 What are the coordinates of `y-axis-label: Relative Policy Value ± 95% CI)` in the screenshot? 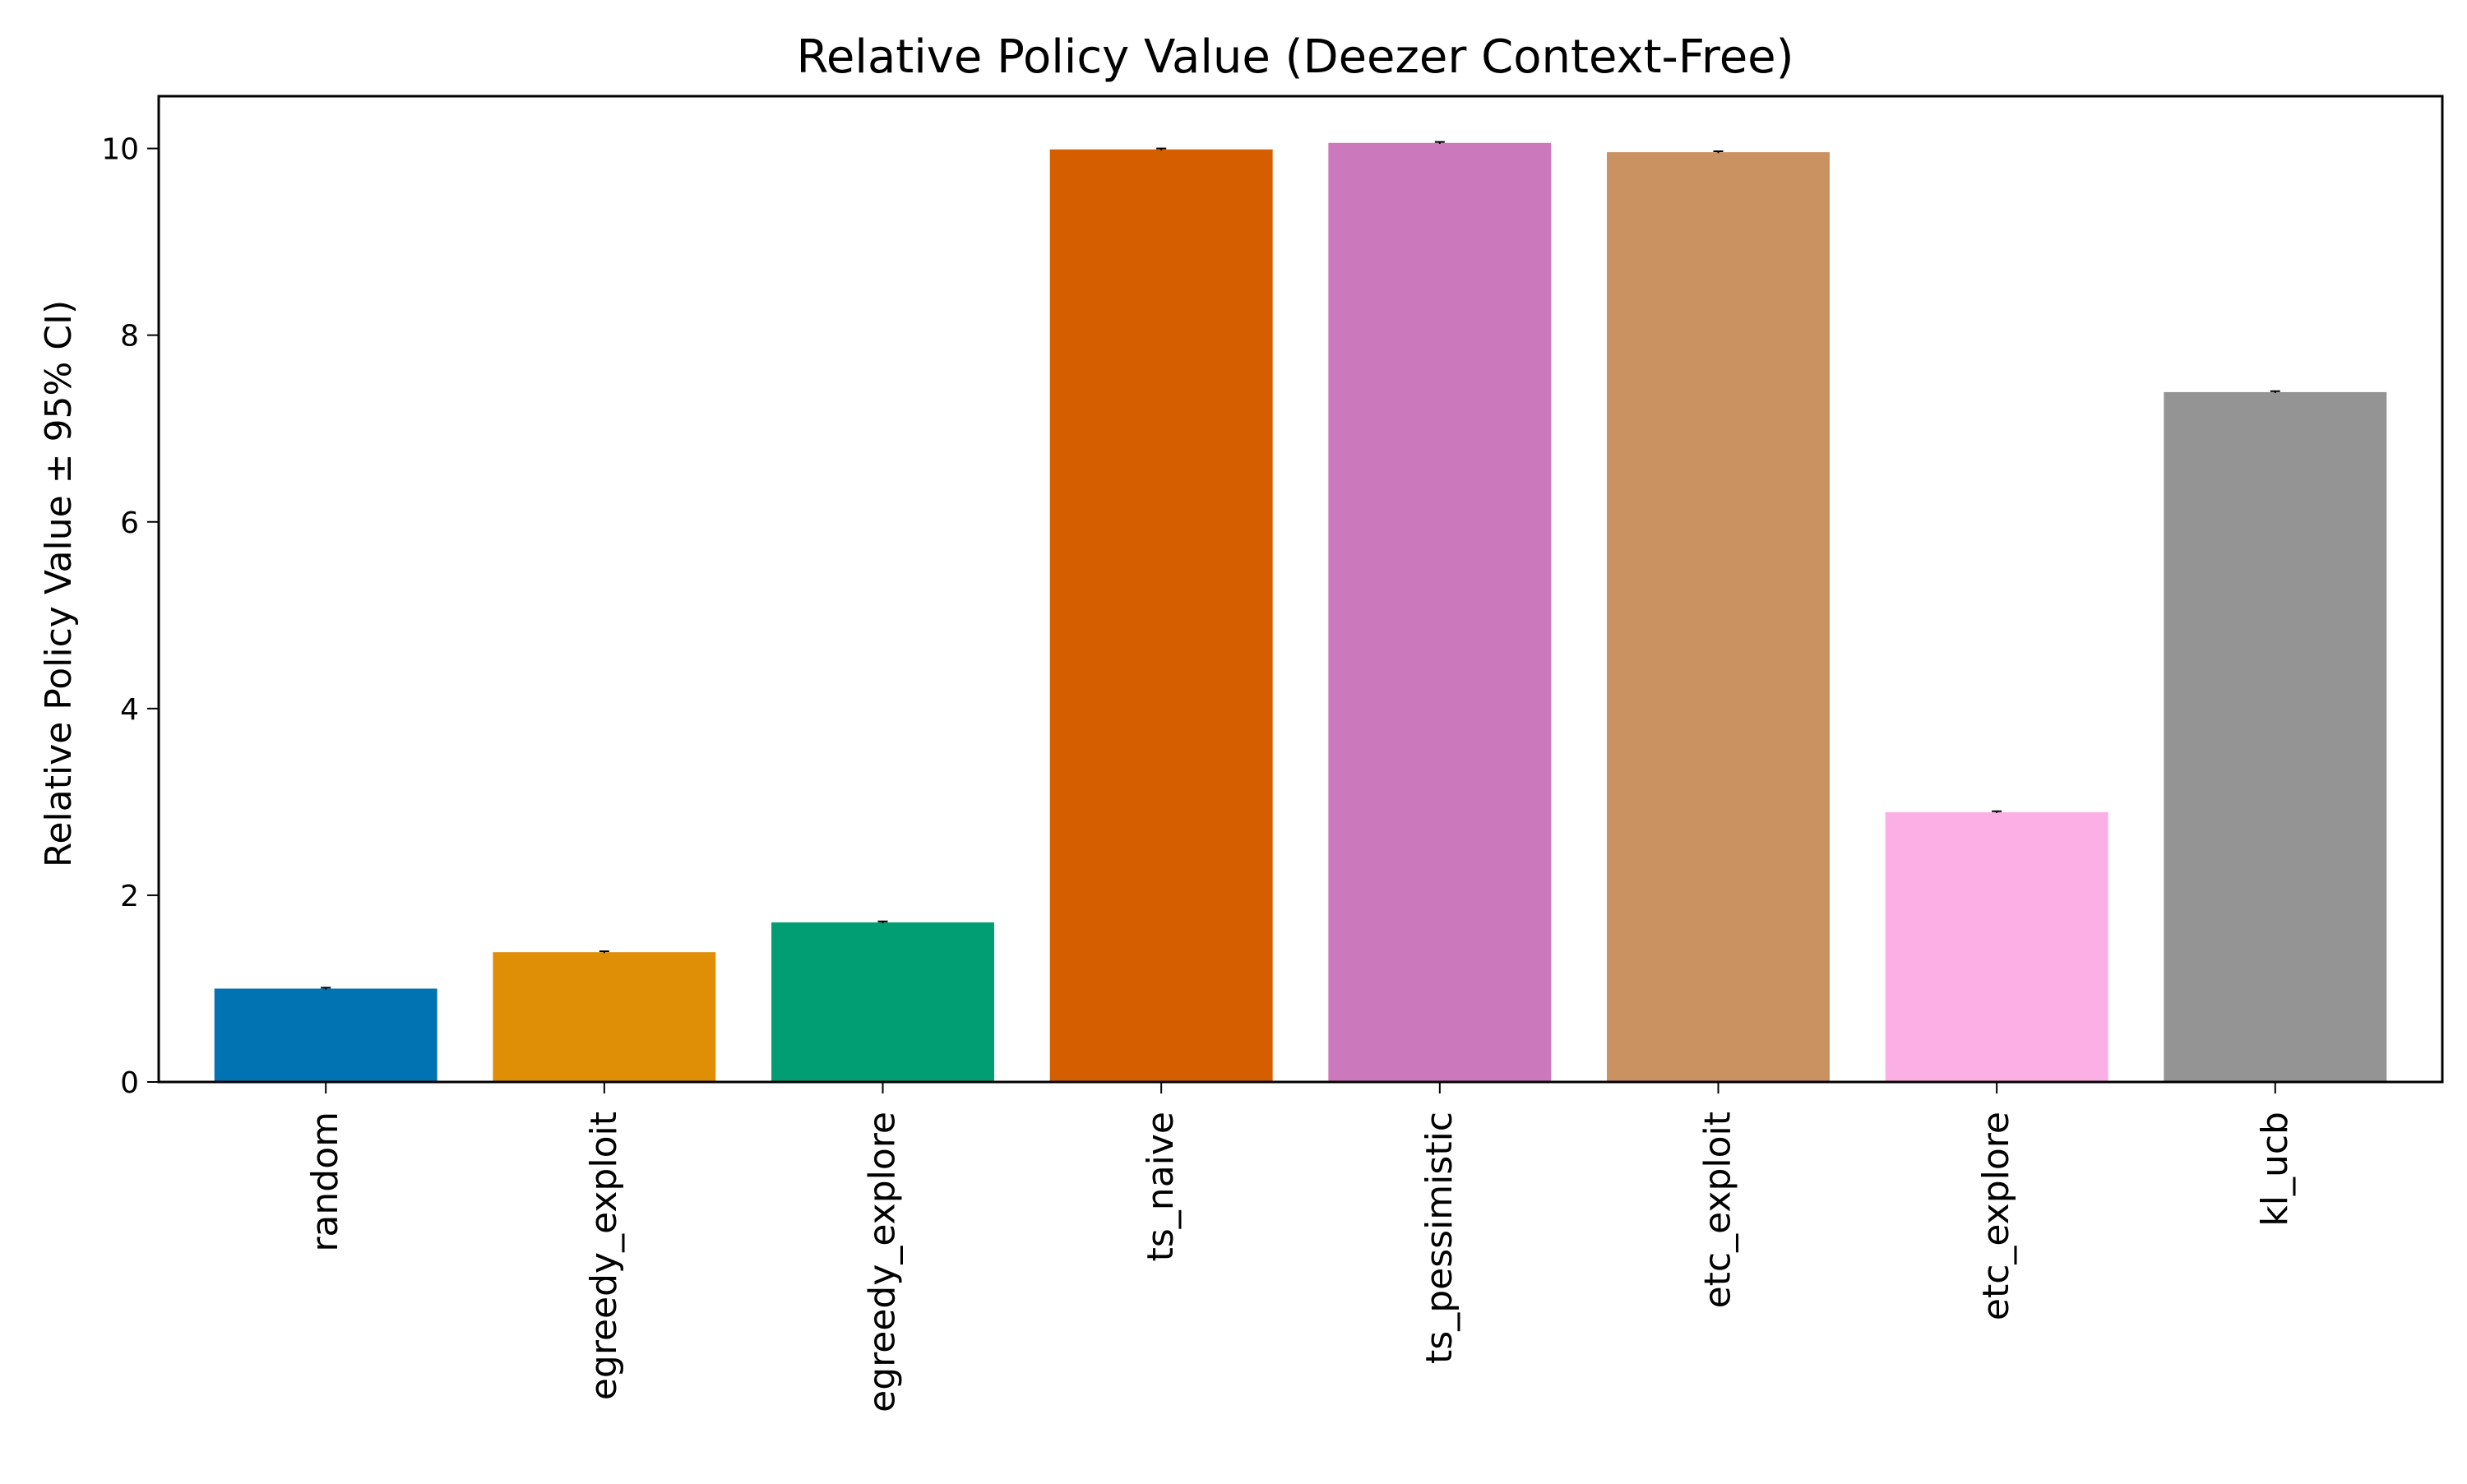 It's located at (59, 583).